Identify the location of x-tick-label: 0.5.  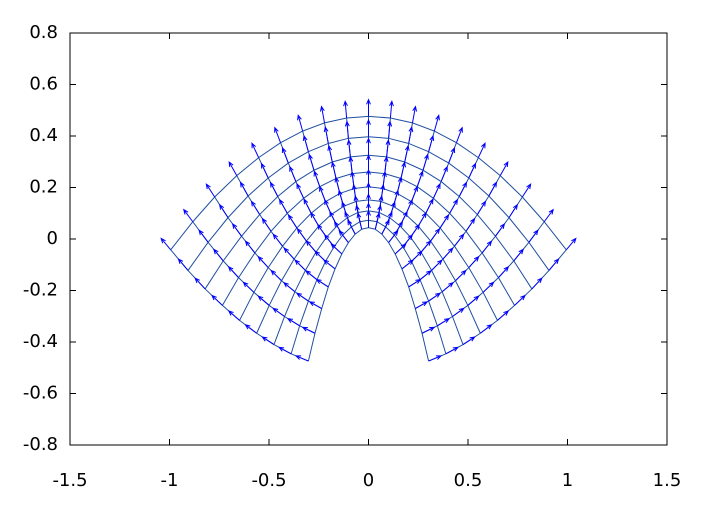
(468, 480).